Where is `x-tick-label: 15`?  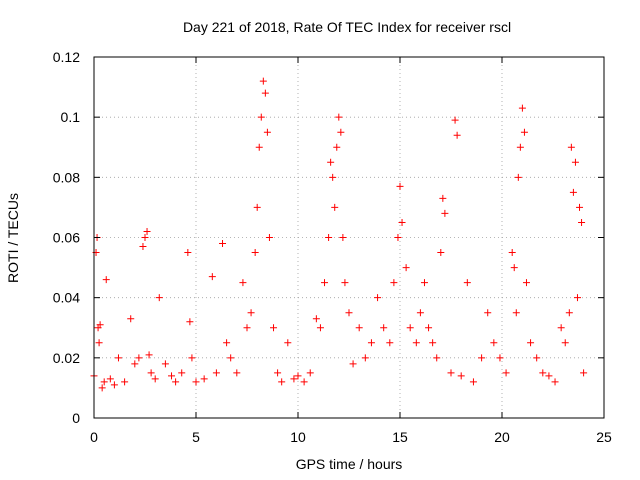
x-tick-label: 15 is located at coordinates (400, 437).